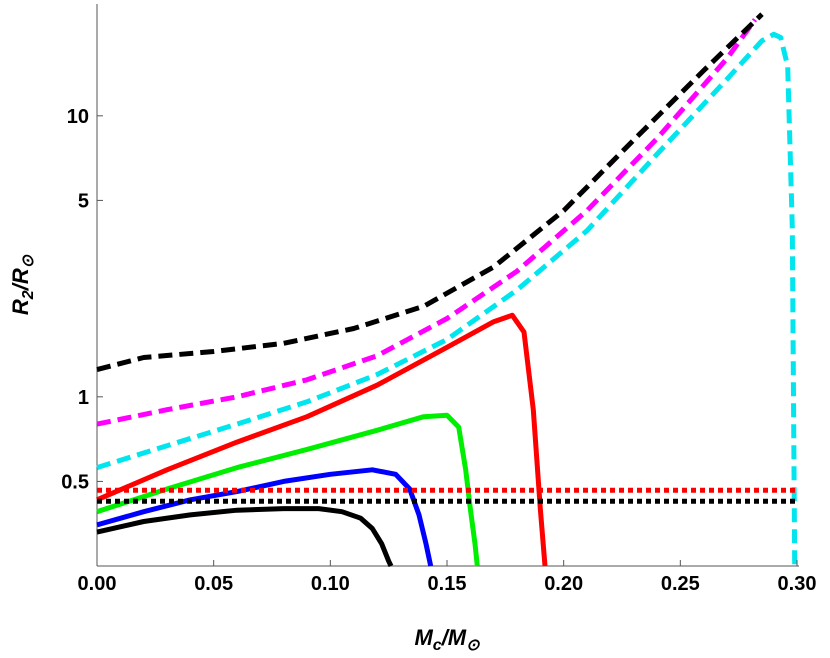  What do you see at coordinates (797, 584) in the screenshot?
I see `x-tick-label: 0.30` at bounding box center [797, 584].